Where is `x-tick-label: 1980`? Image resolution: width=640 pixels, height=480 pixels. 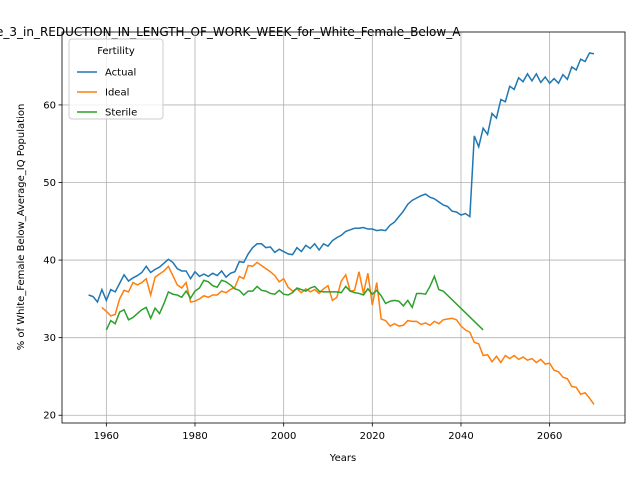 x-tick-label: 1980 is located at coordinates (194, 436).